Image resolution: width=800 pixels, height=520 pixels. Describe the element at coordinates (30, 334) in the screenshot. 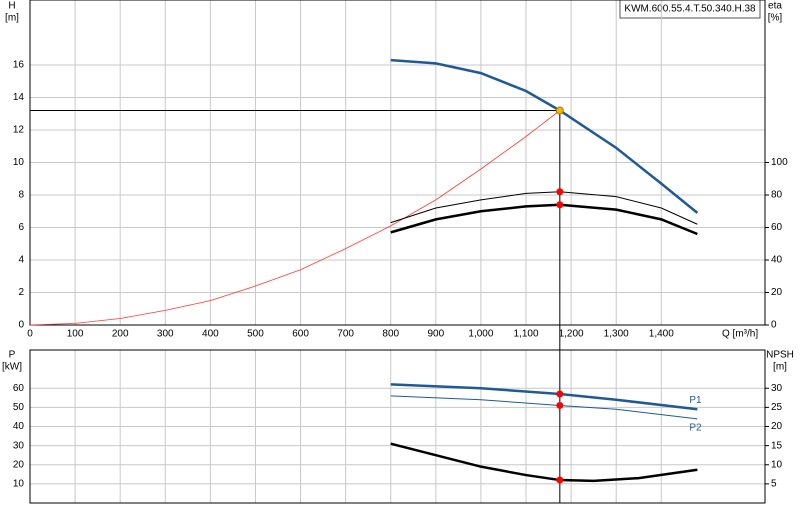

I see `x-tick-label: 0` at that location.